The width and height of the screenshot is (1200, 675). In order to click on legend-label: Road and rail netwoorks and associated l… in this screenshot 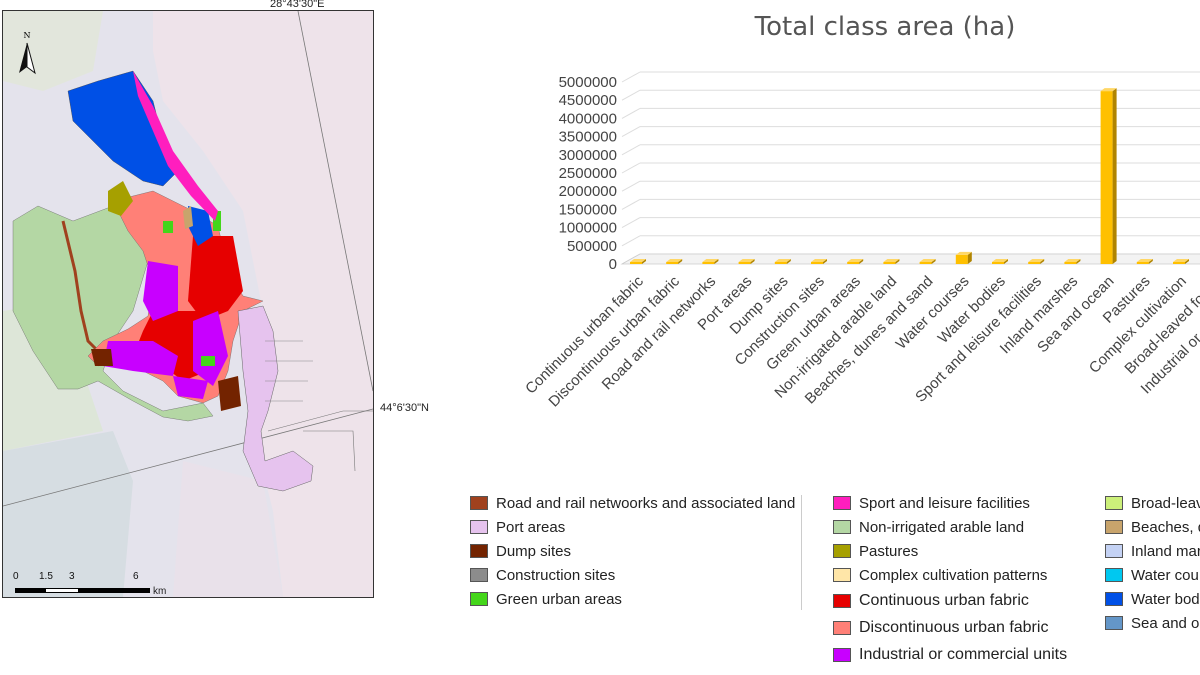, I will do `click(646, 503)`.